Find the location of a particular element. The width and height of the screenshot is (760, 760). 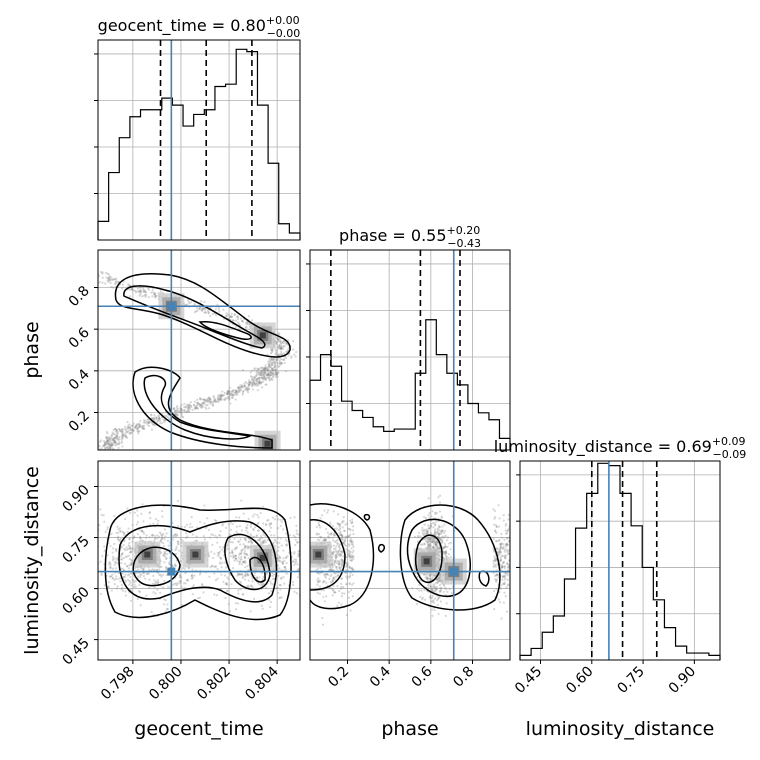

panel-content is located at coordinates (410, 560).